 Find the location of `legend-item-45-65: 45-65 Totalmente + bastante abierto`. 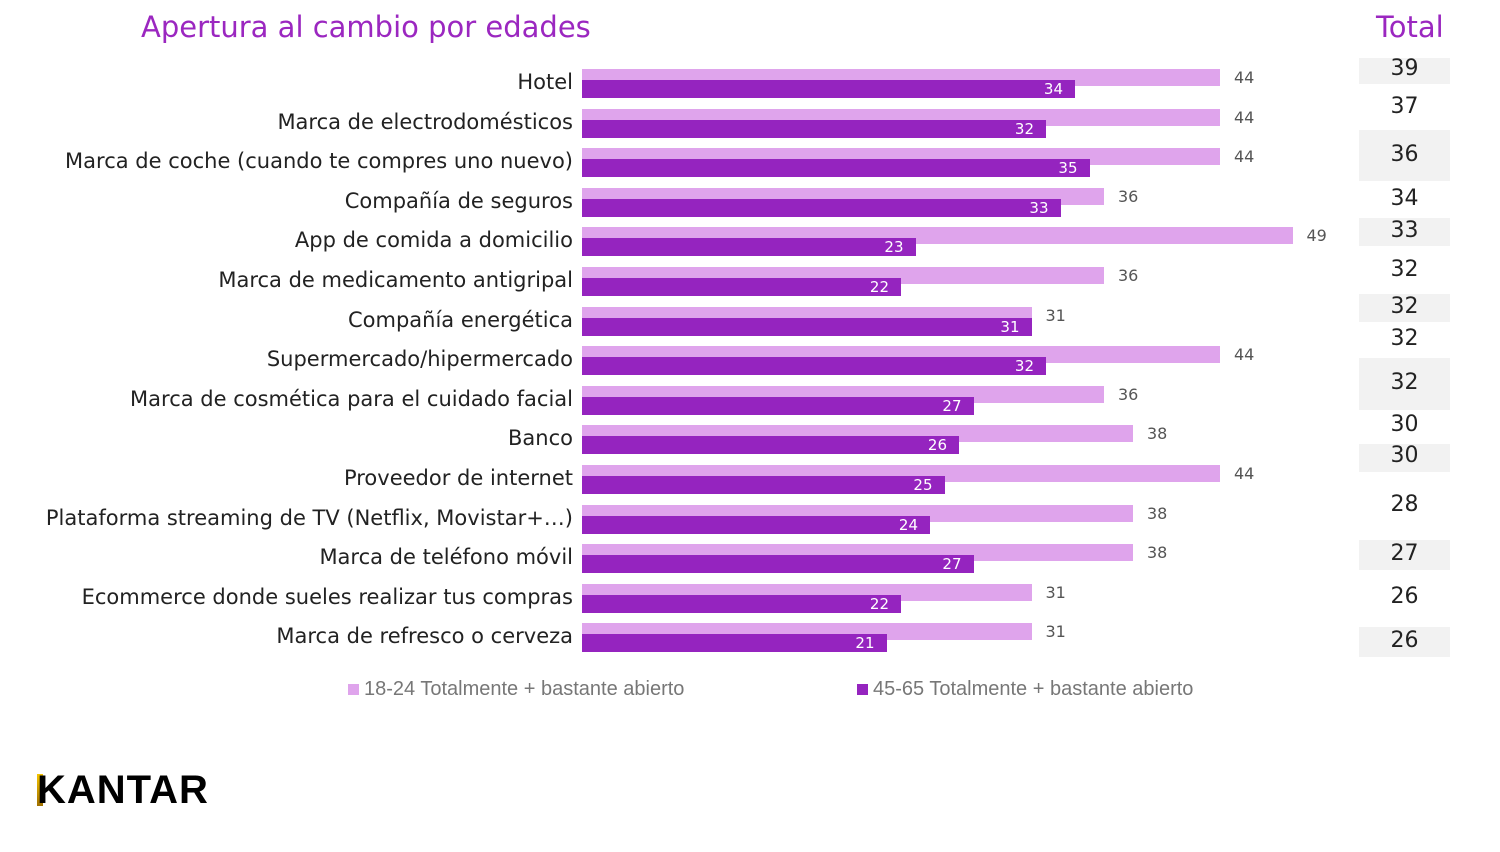

legend-item-45-65: 45-65 Totalmente + bastante abierto is located at coordinates (1025, 689).